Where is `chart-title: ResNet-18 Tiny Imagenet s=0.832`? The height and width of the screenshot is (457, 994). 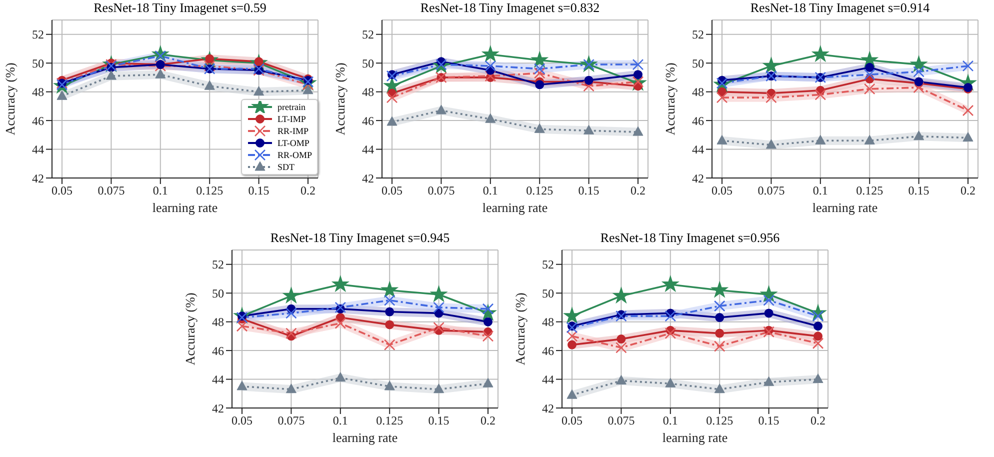 chart-title: ResNet-18 Tiny Imagenet s=0.832 is located at coordinates (510, 8).